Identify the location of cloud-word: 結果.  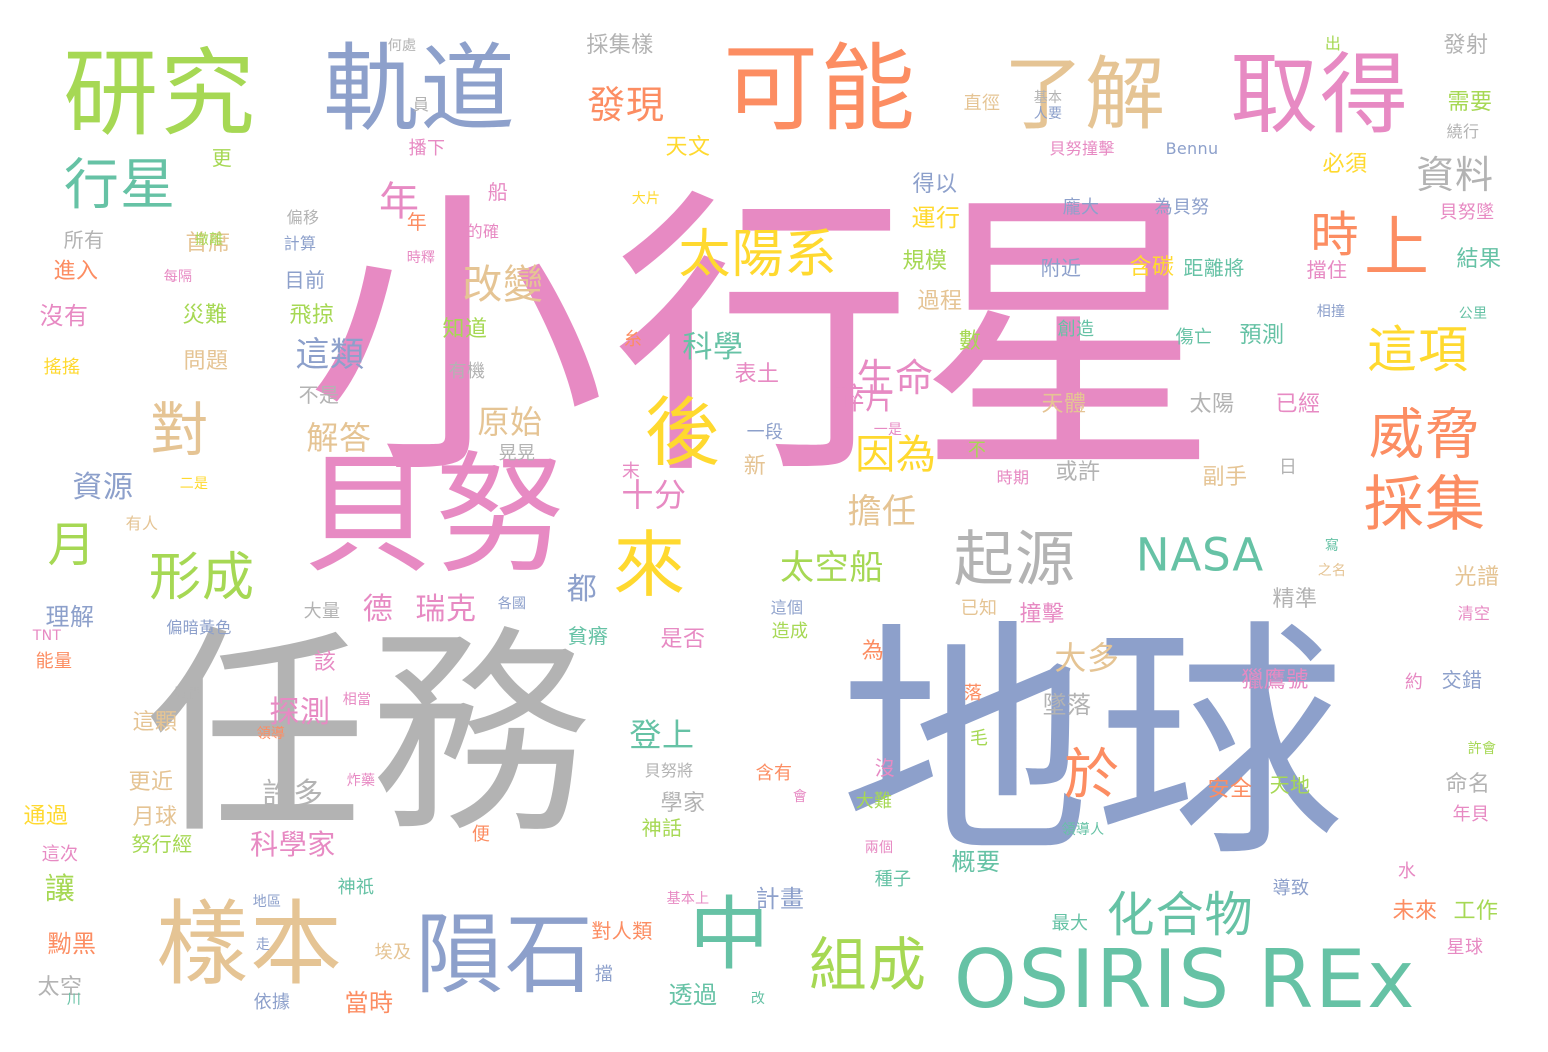
(1479, 259).